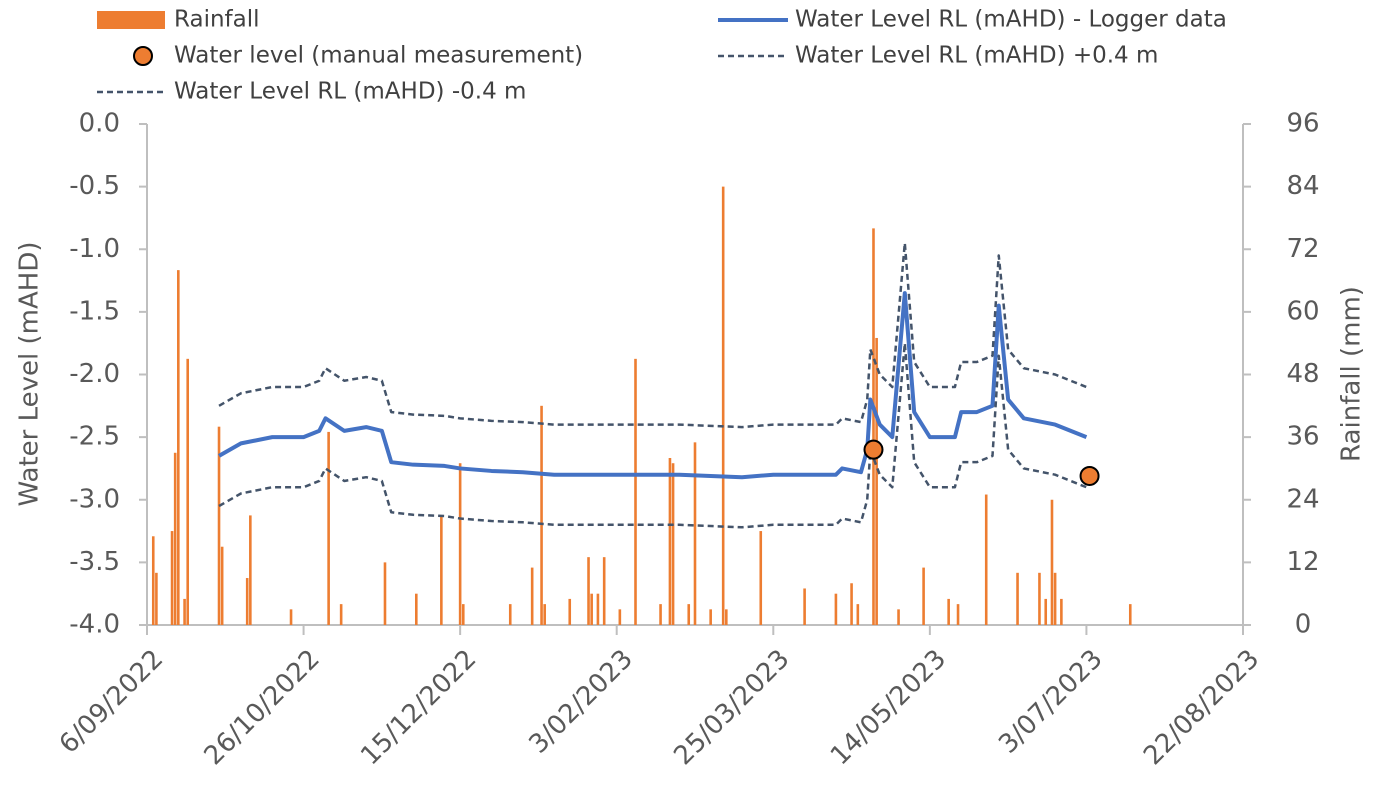 This screenshot has width=1380, height=804. I want to click on y-tick-label: -3.5, so click(94, 562).